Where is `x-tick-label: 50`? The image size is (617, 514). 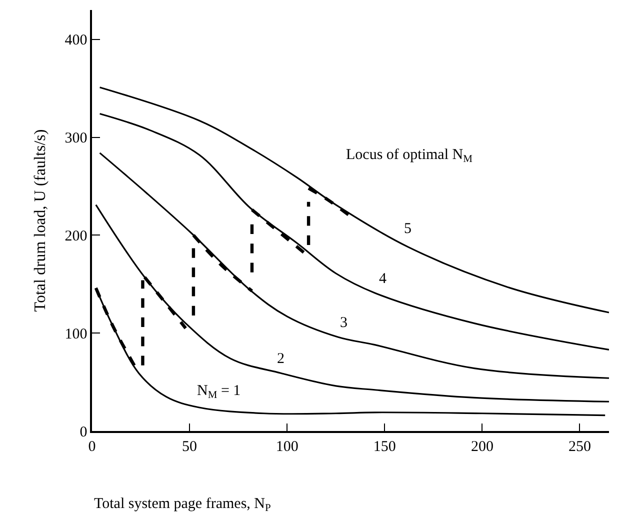
x-tick-label: 50 is located at coordinates (190, 446).